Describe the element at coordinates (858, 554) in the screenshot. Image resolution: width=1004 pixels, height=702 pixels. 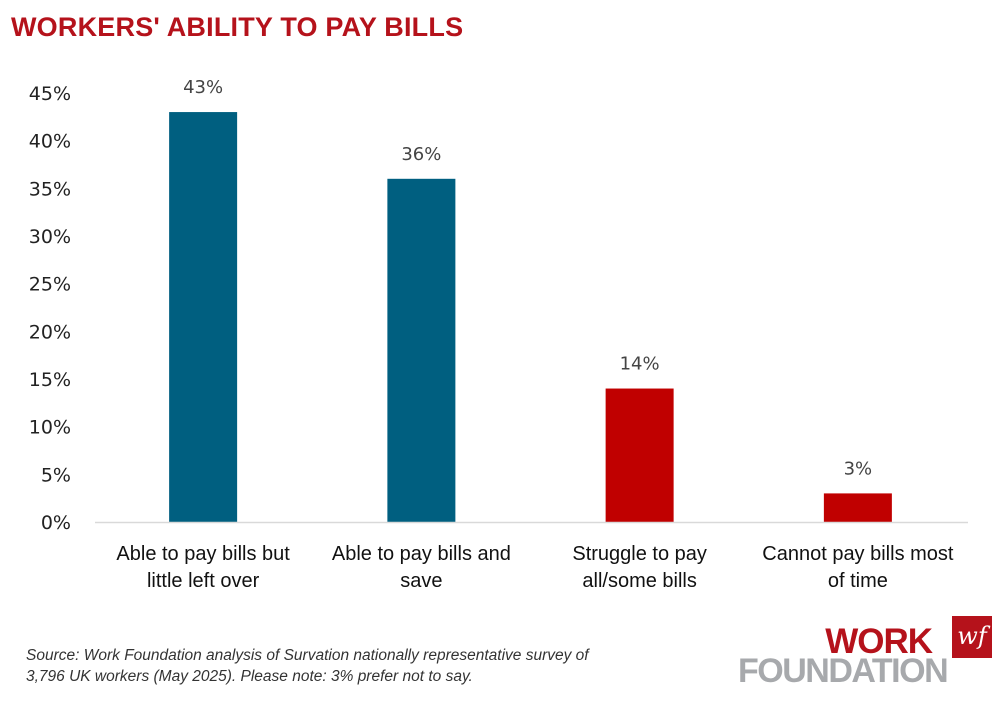
I see `x-tick-label: Cannot pay bills most` at that location.